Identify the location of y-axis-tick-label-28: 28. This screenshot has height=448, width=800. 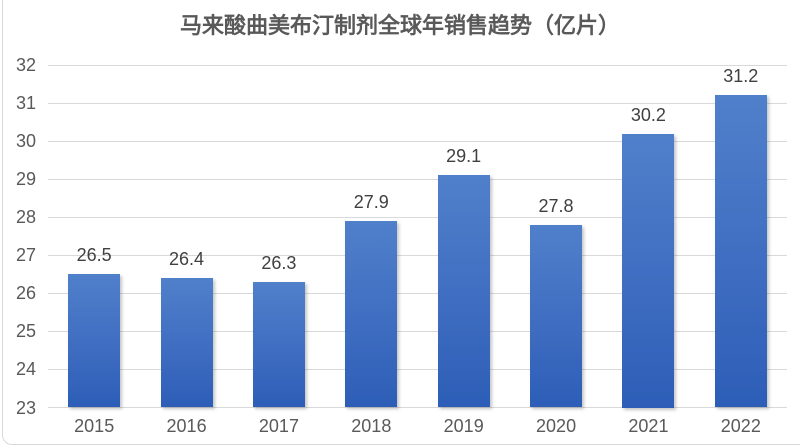
(25, 217).